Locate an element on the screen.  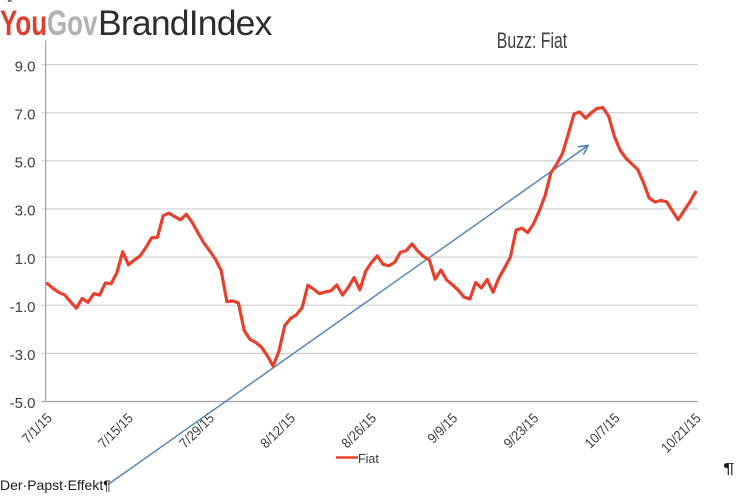
svg-text: -3.0 is located at coordinates (23, 355).